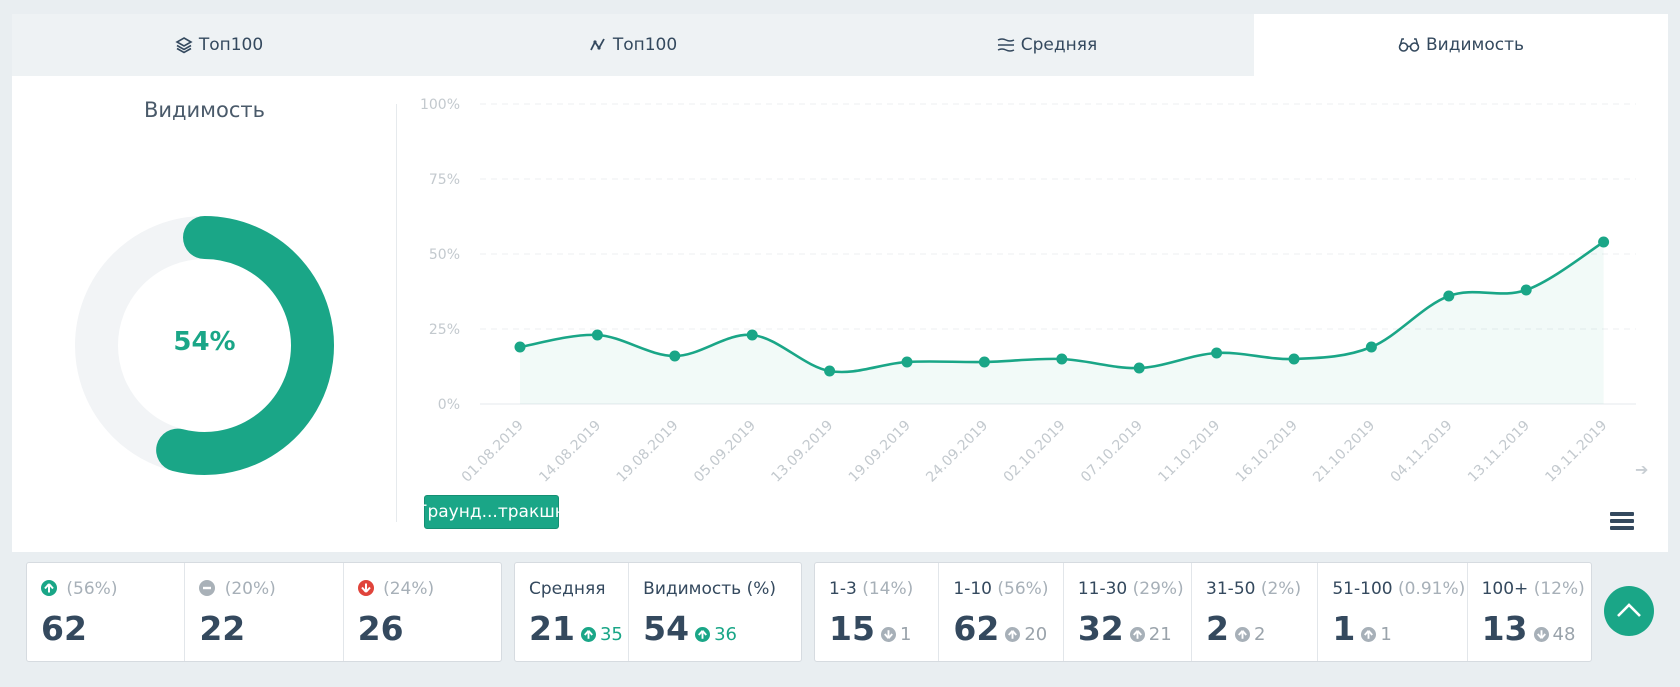 Image resolution: width=1680 pixels, height=687 pixels. Describe the element at coordinates (1218, 628) in the screenshot. I see `range-value: 2` at that location.